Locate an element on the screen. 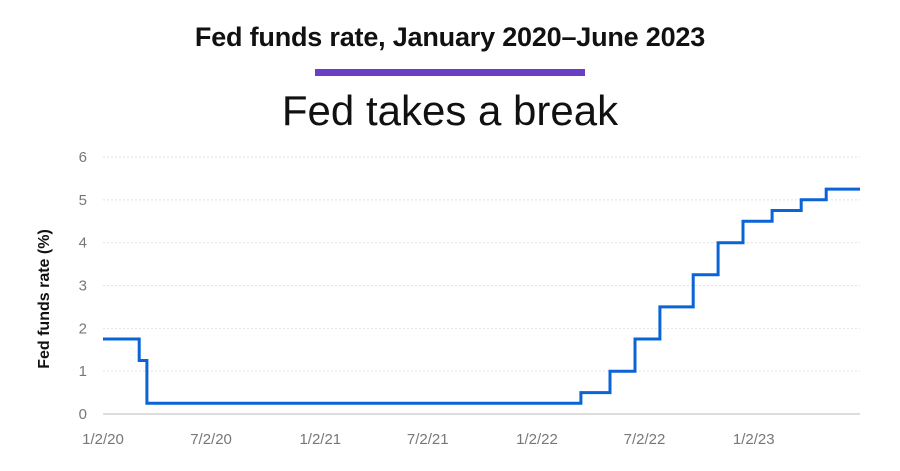 This screenshot has width=900, height=471. page-heading: Fed funds rate, January 2020–June 2023 is located at coordinates (450, 37).